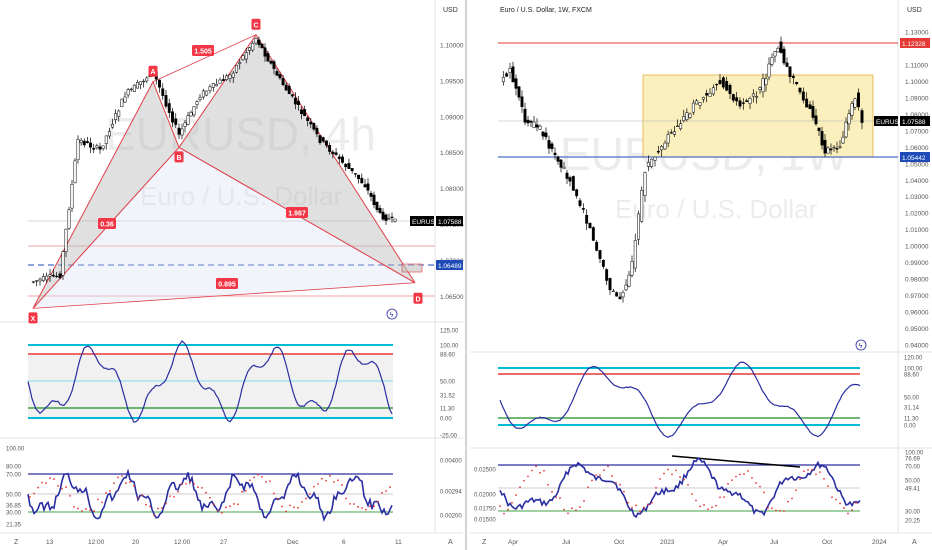 The width and height of the screenshot is (932, 550). Describe the element at coordinates (203, 50) in the screenshot. I see `ratio-ac-label: 1.505` at that location.